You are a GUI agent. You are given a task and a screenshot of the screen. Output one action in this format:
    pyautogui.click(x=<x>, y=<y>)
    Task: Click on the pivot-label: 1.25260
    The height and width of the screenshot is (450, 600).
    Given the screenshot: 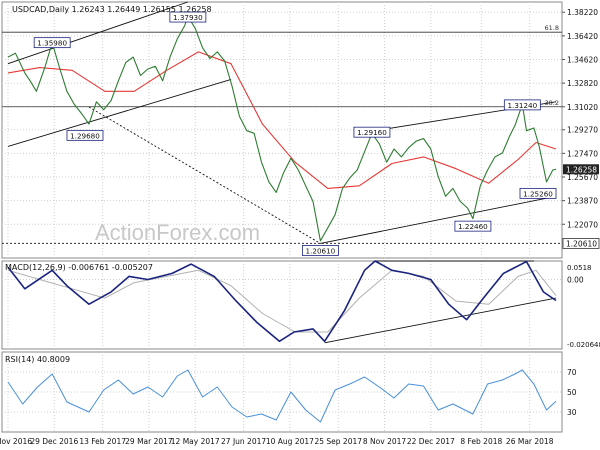 What is the action you would take?
    pyautogui.click(x=538, y=193)
    